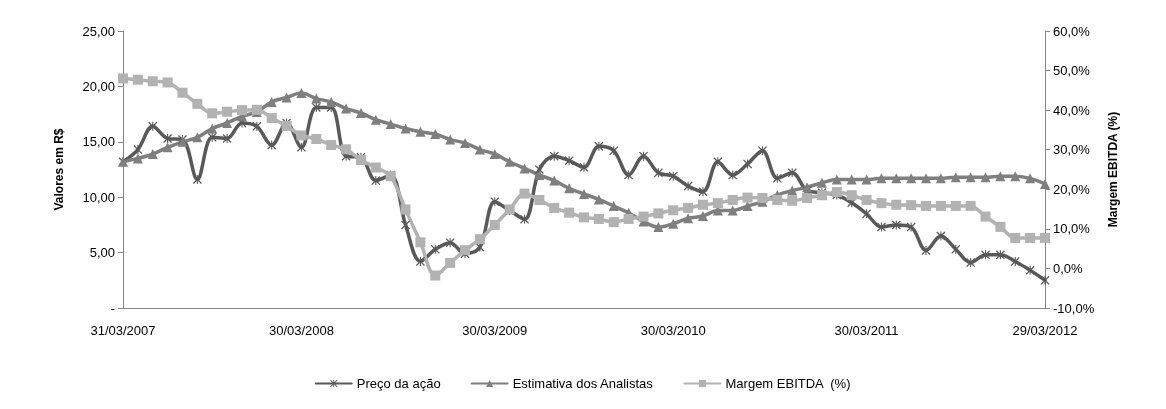 The width and height of the screenshot is (1166, 409). I want to click on x-tick-label: 30/03/2011, so click(866, 330).